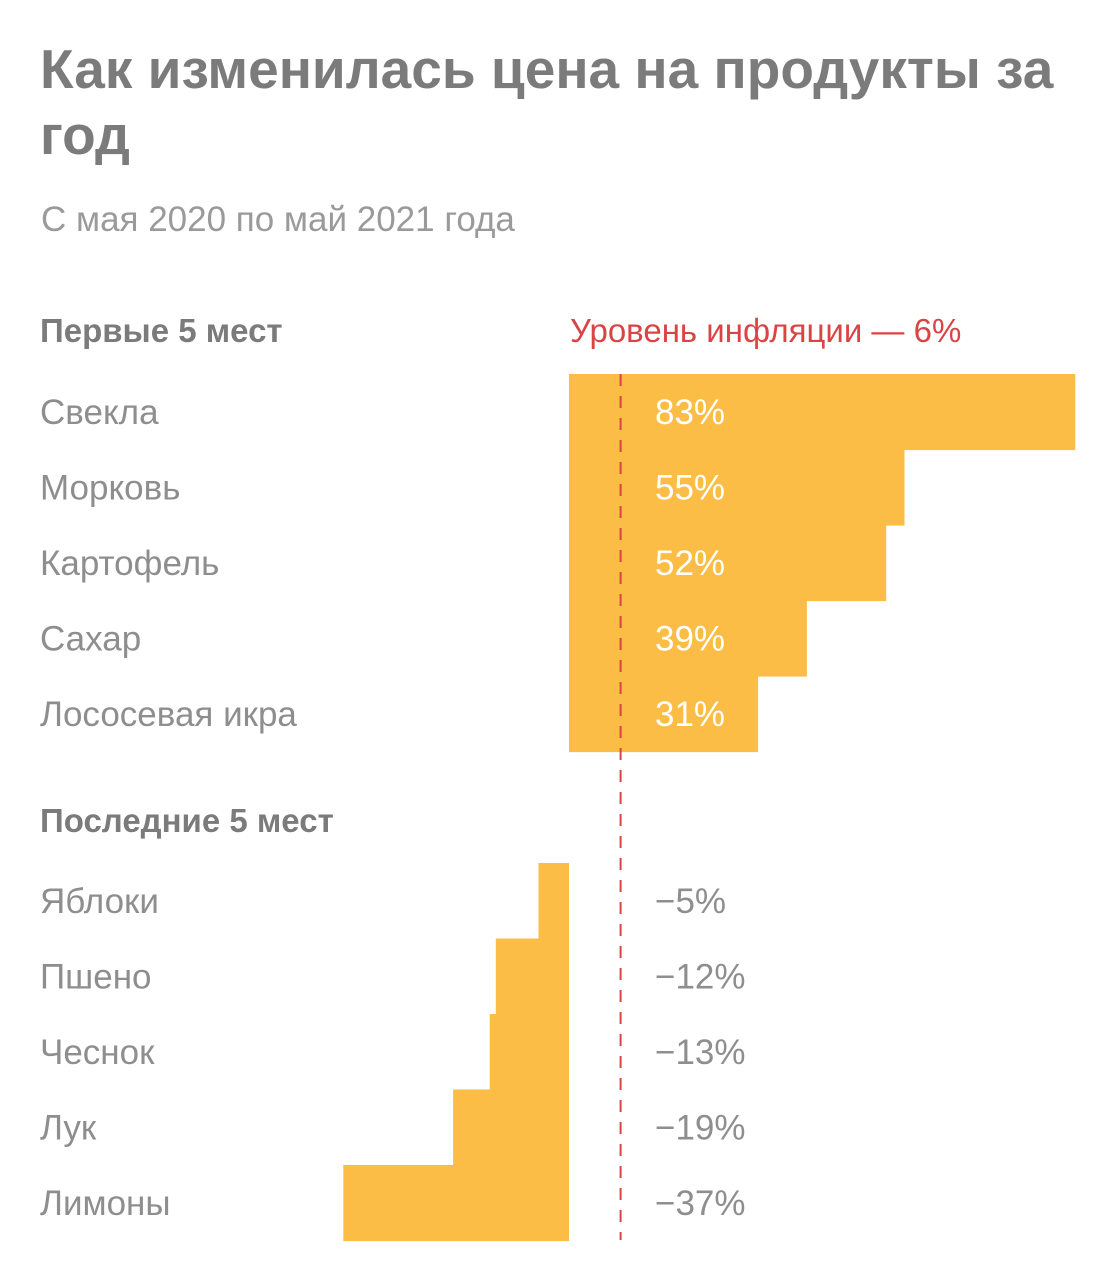 The height and width of the screenshot is (1280, 1117). What do you see at coordinates (690, 901) in the screenshot?
I see `value-label: −5%` at bounding box center [690, 901].